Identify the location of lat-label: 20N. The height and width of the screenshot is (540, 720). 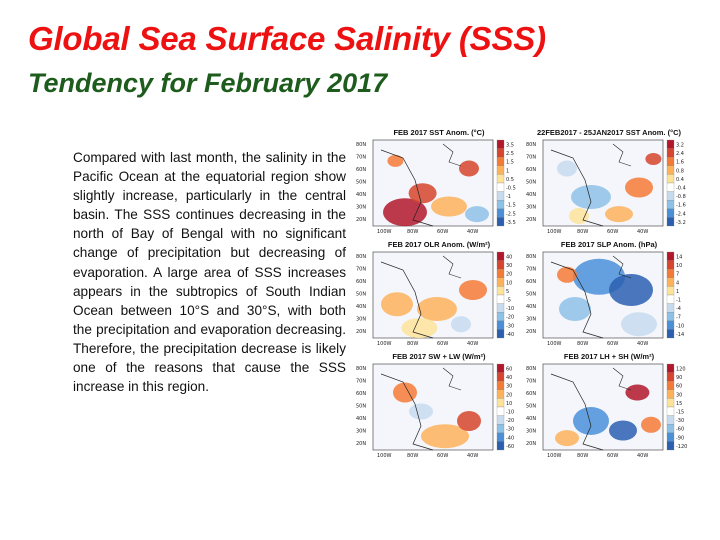
(531, 444).